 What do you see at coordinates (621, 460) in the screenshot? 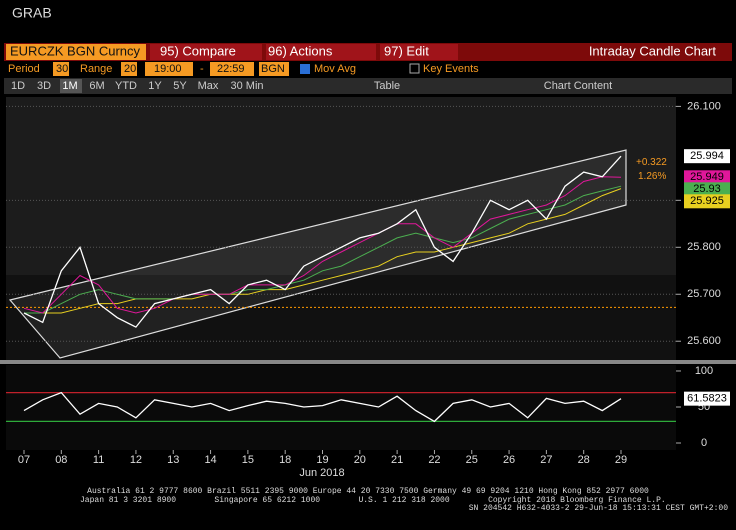
I see `x-tick-label: 29` at bounding box center [621, 460].